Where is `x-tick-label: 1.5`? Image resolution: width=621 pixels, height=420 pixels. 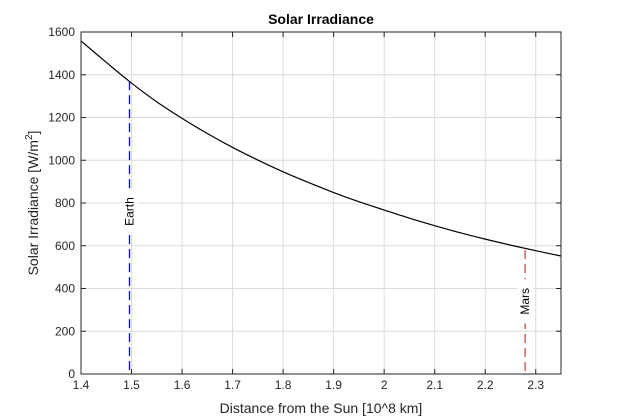 x-tick-label: 1.5 is located at coordinates (131, 385).